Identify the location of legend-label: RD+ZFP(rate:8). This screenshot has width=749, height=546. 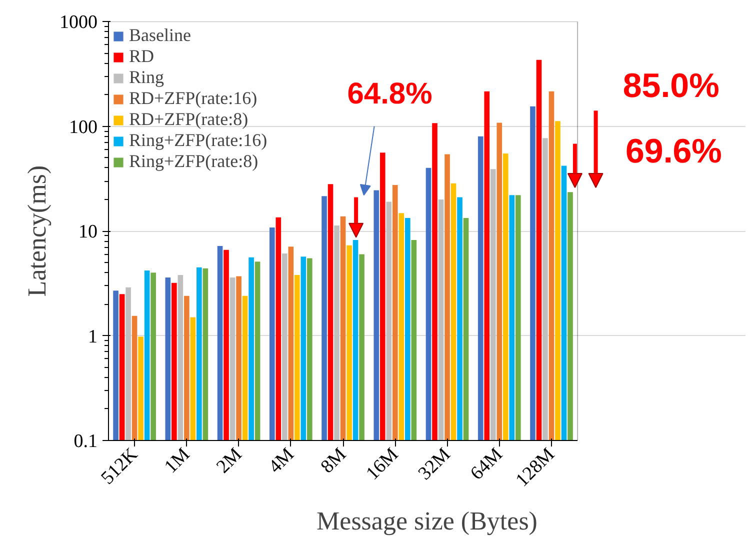
(188, 119).